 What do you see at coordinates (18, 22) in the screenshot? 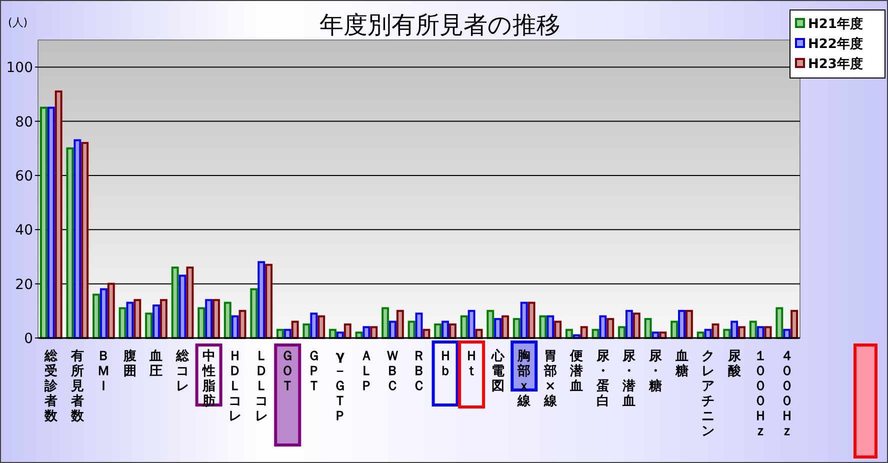
I see `text: (人)` at bounding box center [18, 22].